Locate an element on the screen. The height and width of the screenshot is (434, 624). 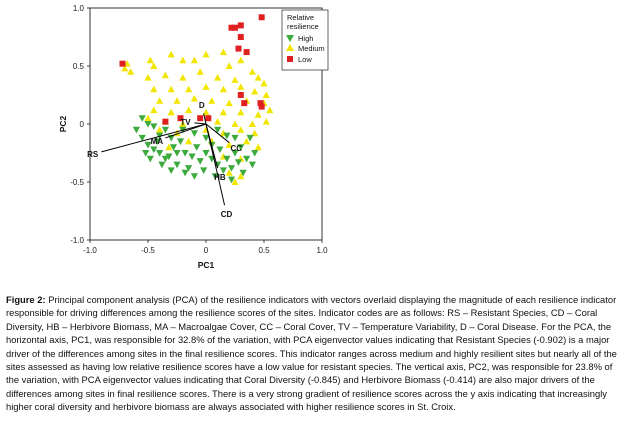
legend-medium-label: Medium is located at coordinates (311, 48).